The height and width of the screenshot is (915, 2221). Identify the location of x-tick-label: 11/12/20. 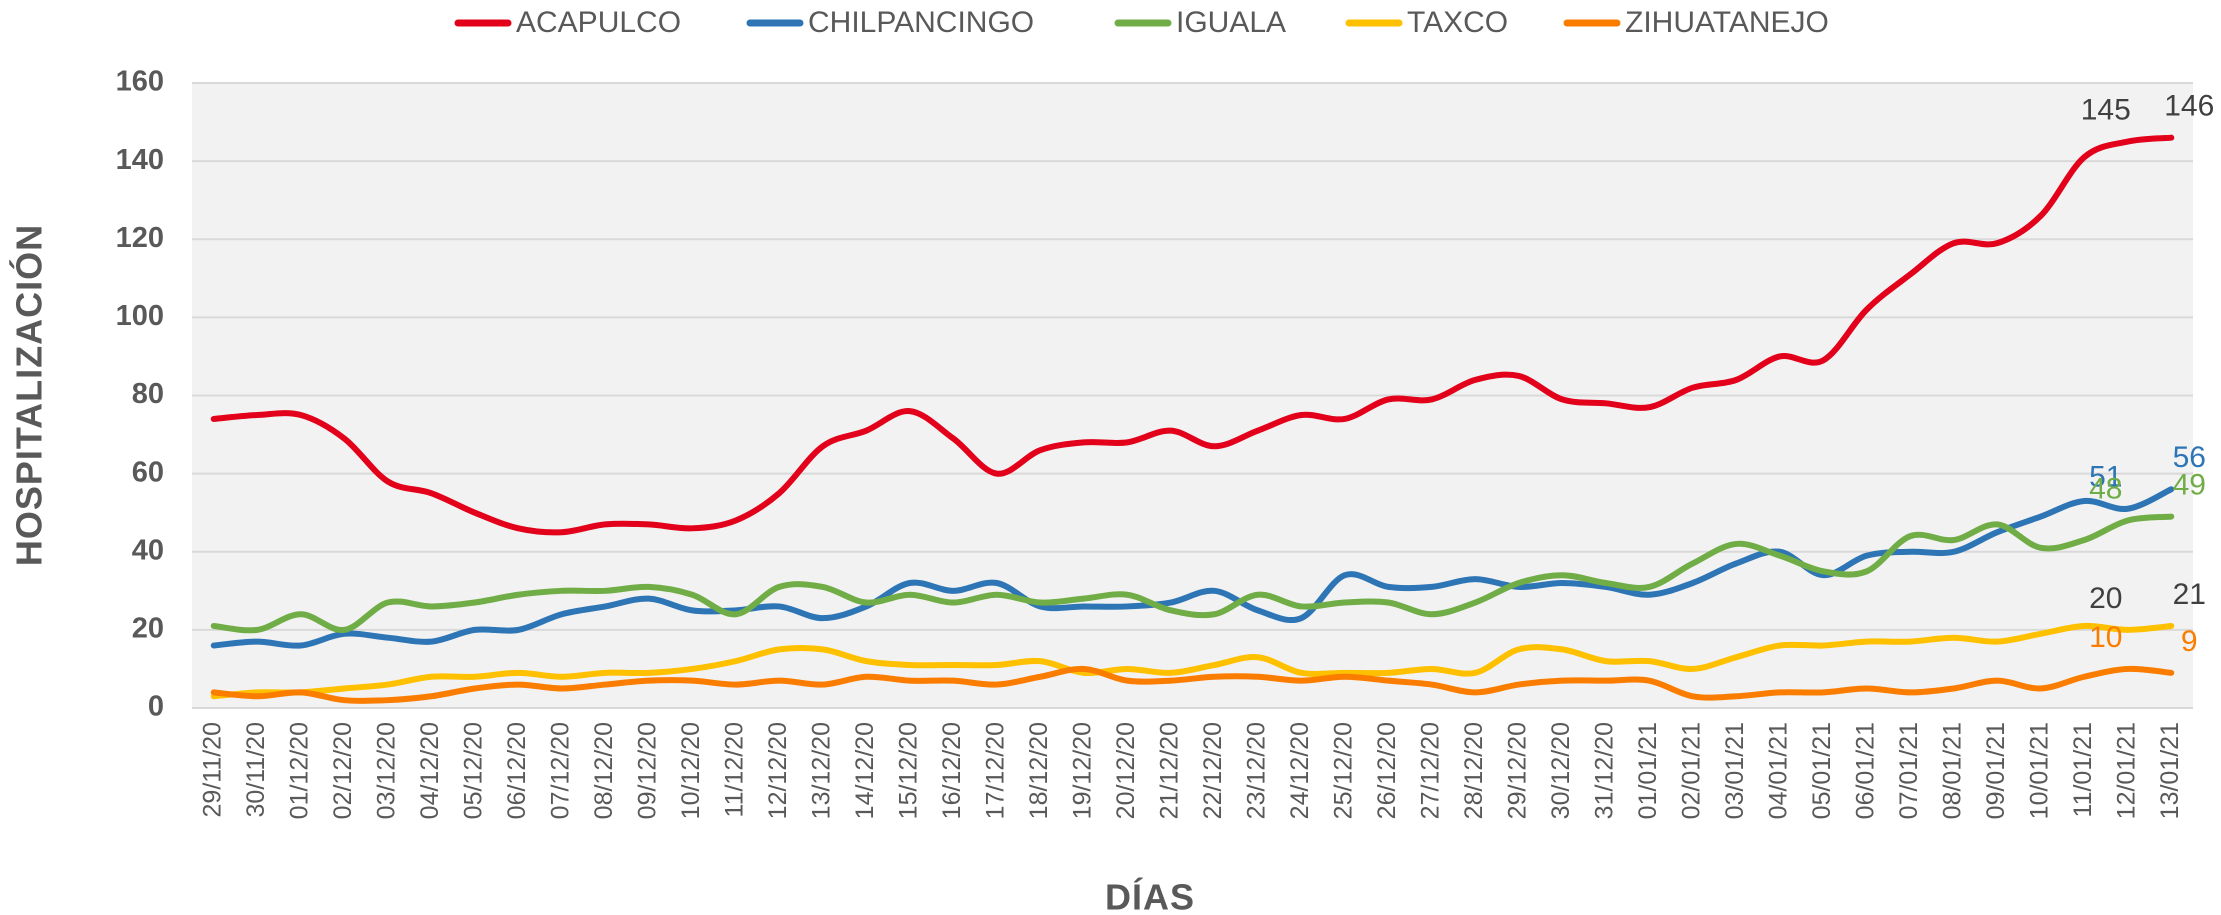
(734, 769).